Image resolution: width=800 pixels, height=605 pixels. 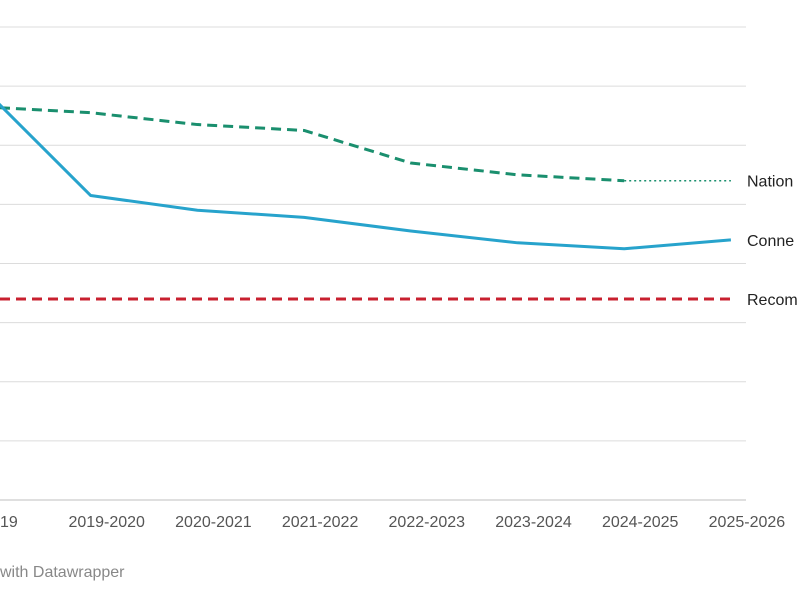 What do you see at coordinates (770, 182) in the screenshot?
I see `series-label-nation: Nation` at bounding box center [770, 182].